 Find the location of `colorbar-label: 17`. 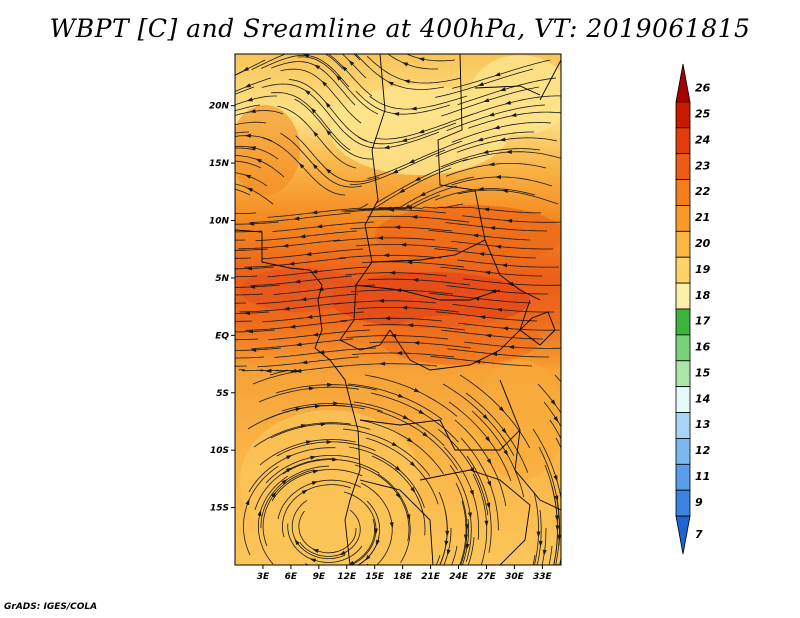

colorbar-label: 17 is located at coordinates (703, 321).